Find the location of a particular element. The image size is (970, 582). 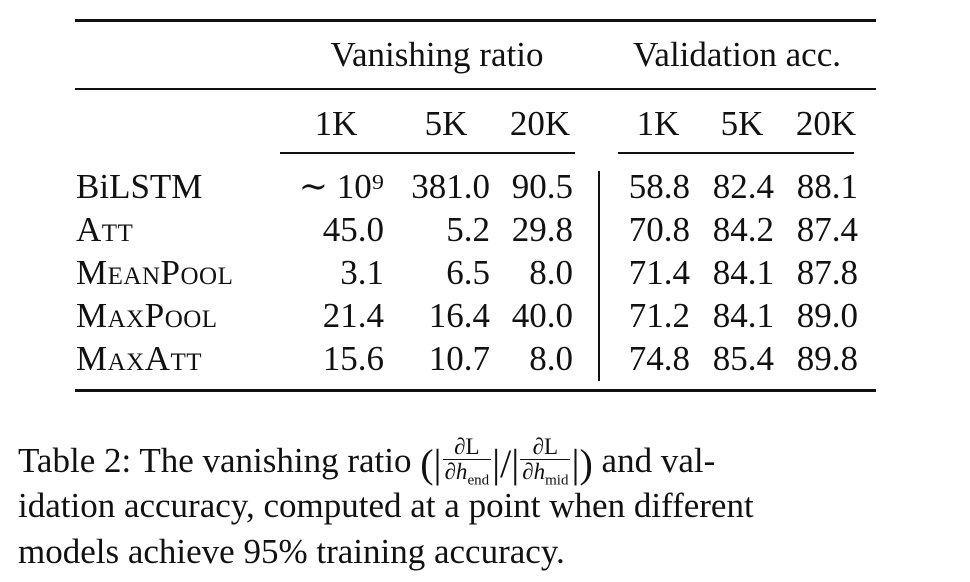

formula-sep: |/| is located at coordinates (506, 463).